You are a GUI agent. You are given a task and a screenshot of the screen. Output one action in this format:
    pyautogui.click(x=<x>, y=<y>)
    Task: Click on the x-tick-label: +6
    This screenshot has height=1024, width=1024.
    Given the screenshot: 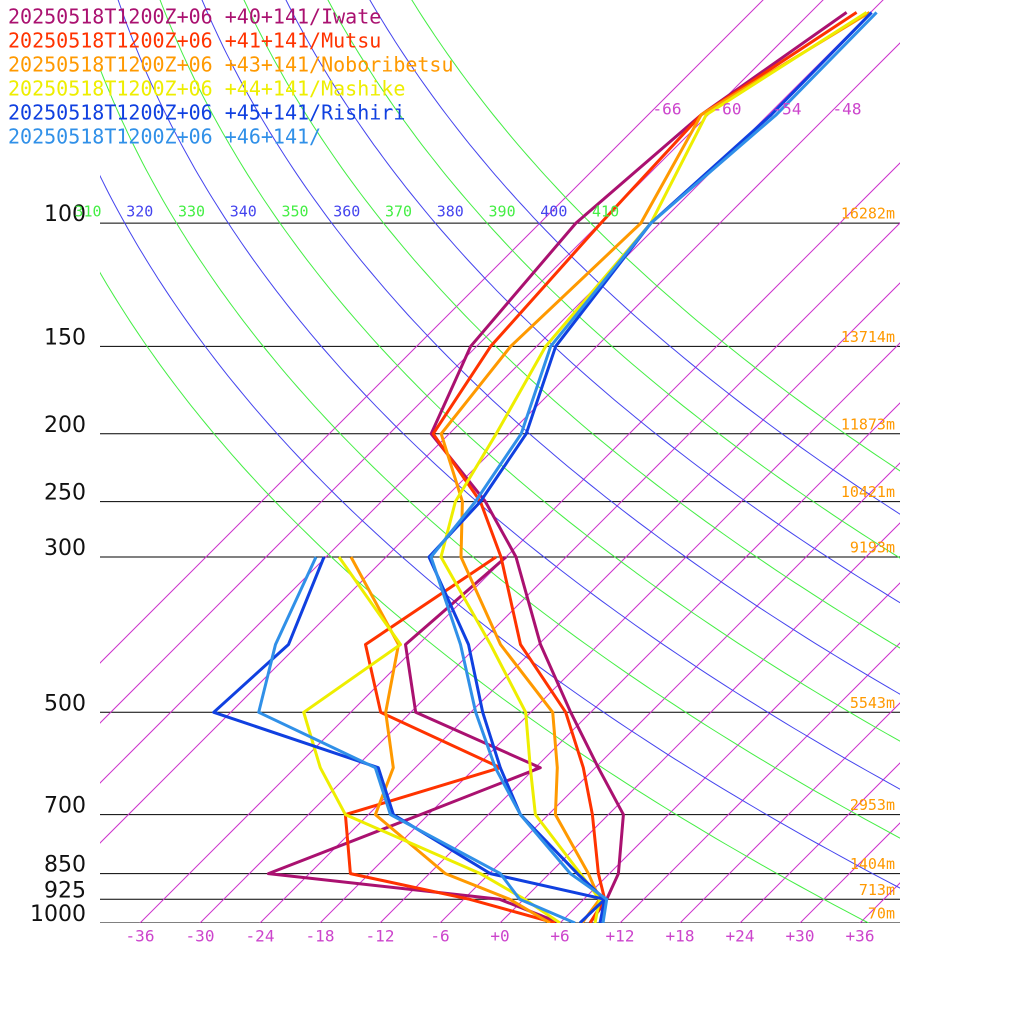 What is the action you would take?
    pyautogui.click(x=559, y=936)
    